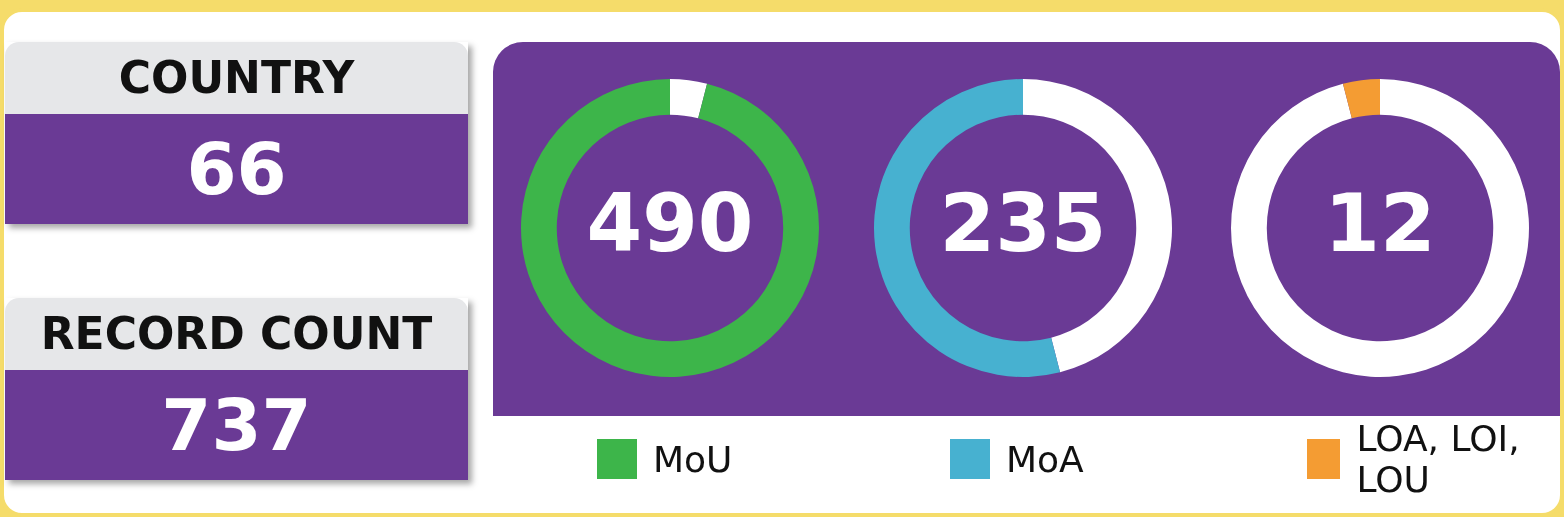  I want to click on legend-label: LOA, LOI, LOU, so click(1438, 459).